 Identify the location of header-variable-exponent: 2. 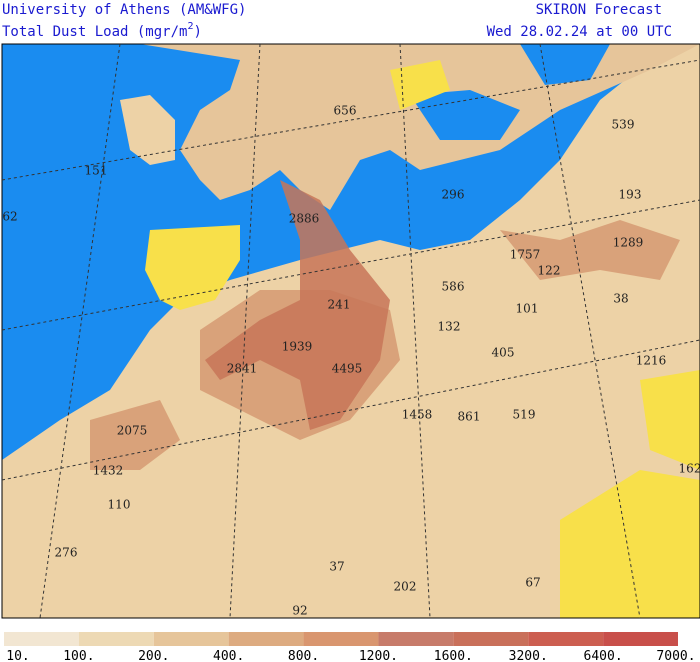
(190, 26).